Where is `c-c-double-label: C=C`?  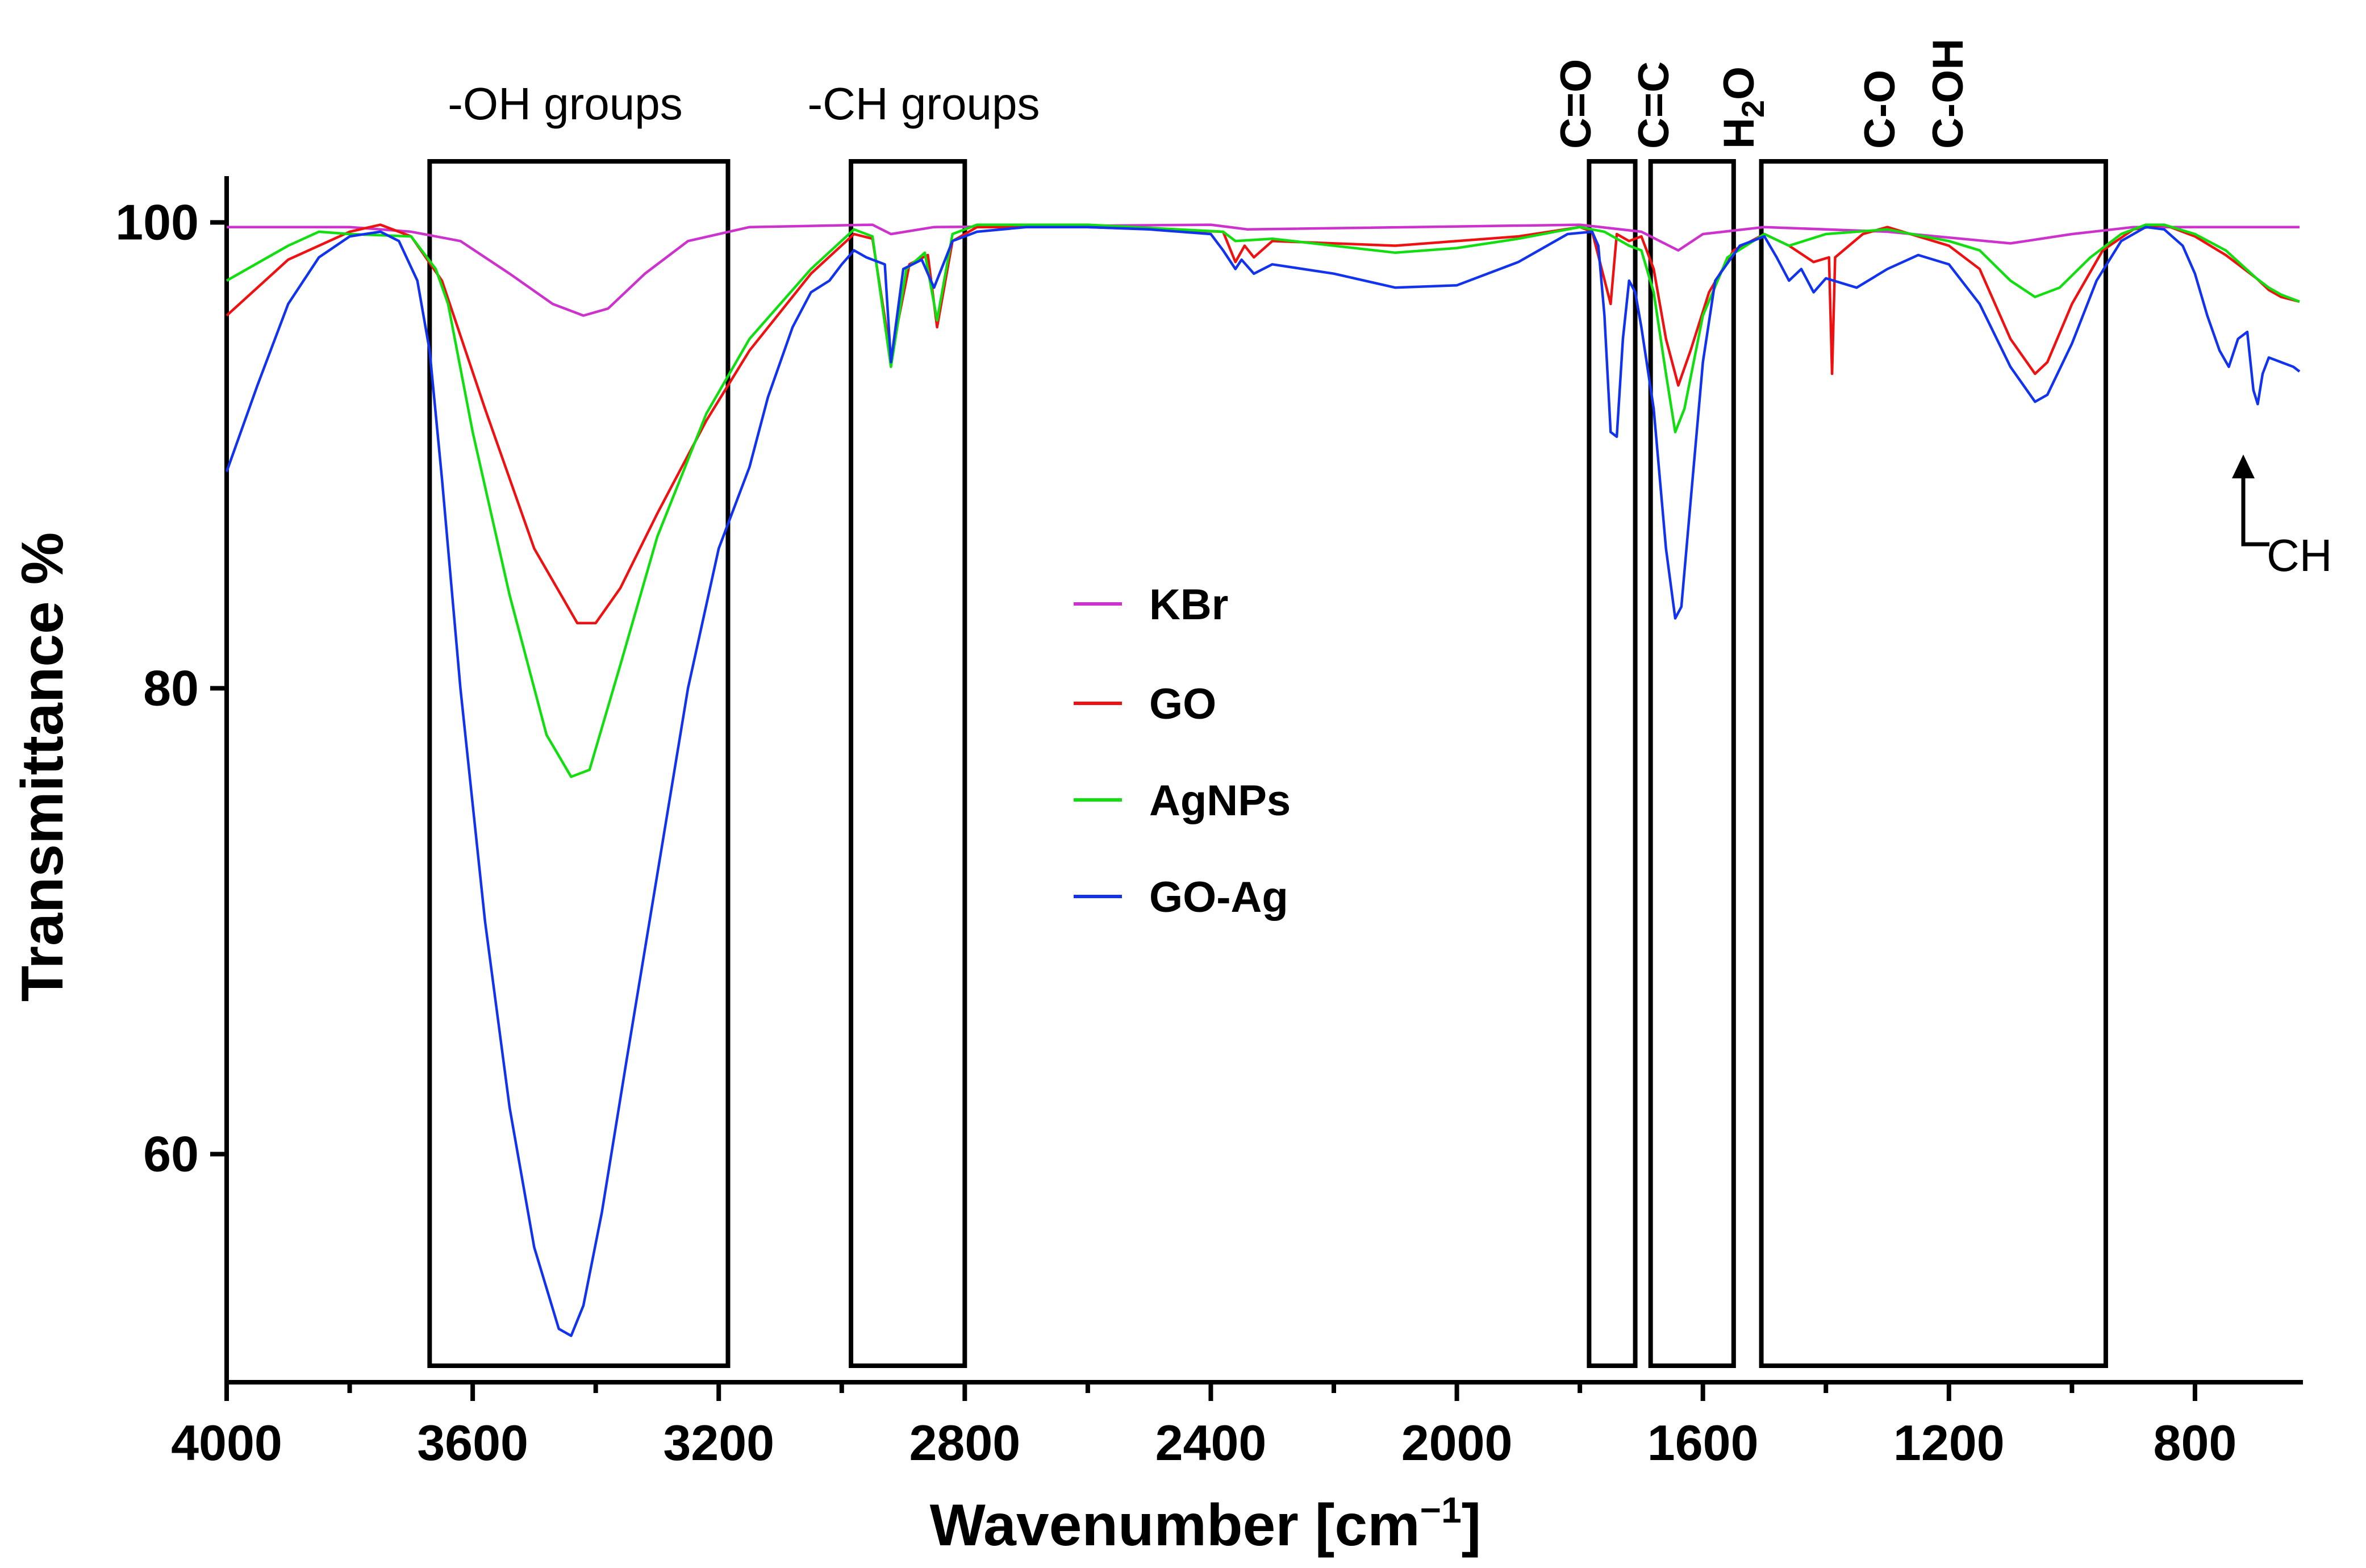
c-c-double-label: C=C is located at coordinates (1654, 105).